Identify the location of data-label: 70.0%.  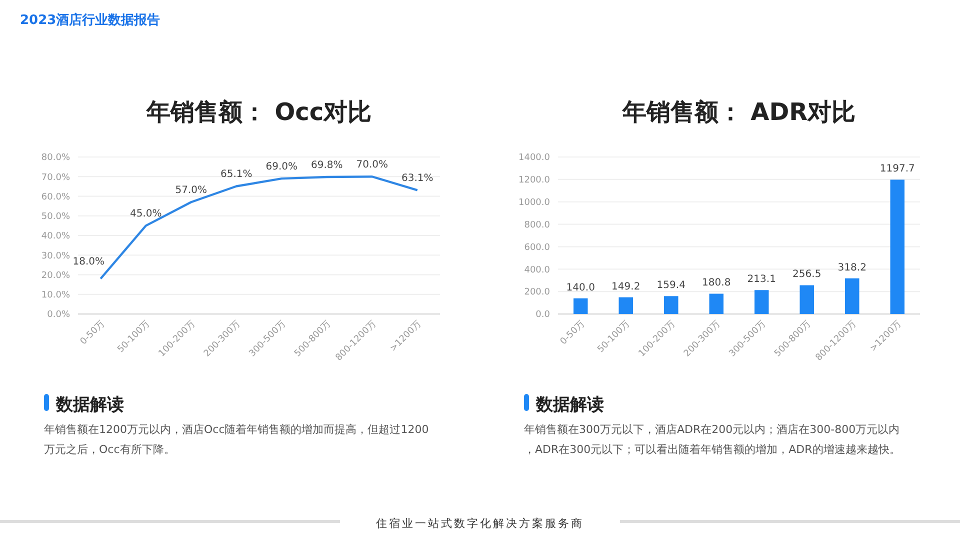
(372, 165).